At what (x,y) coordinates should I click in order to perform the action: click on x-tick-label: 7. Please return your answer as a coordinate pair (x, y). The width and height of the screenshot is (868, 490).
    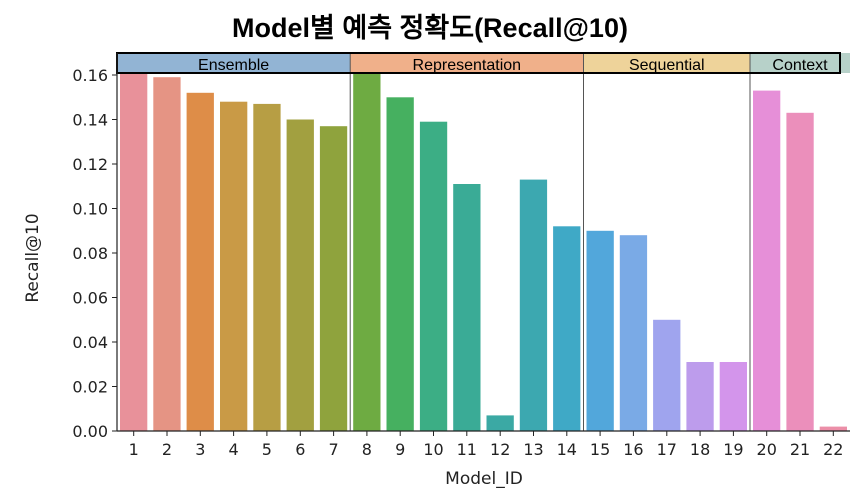
    Looking at the image, I should click on (334, 449).